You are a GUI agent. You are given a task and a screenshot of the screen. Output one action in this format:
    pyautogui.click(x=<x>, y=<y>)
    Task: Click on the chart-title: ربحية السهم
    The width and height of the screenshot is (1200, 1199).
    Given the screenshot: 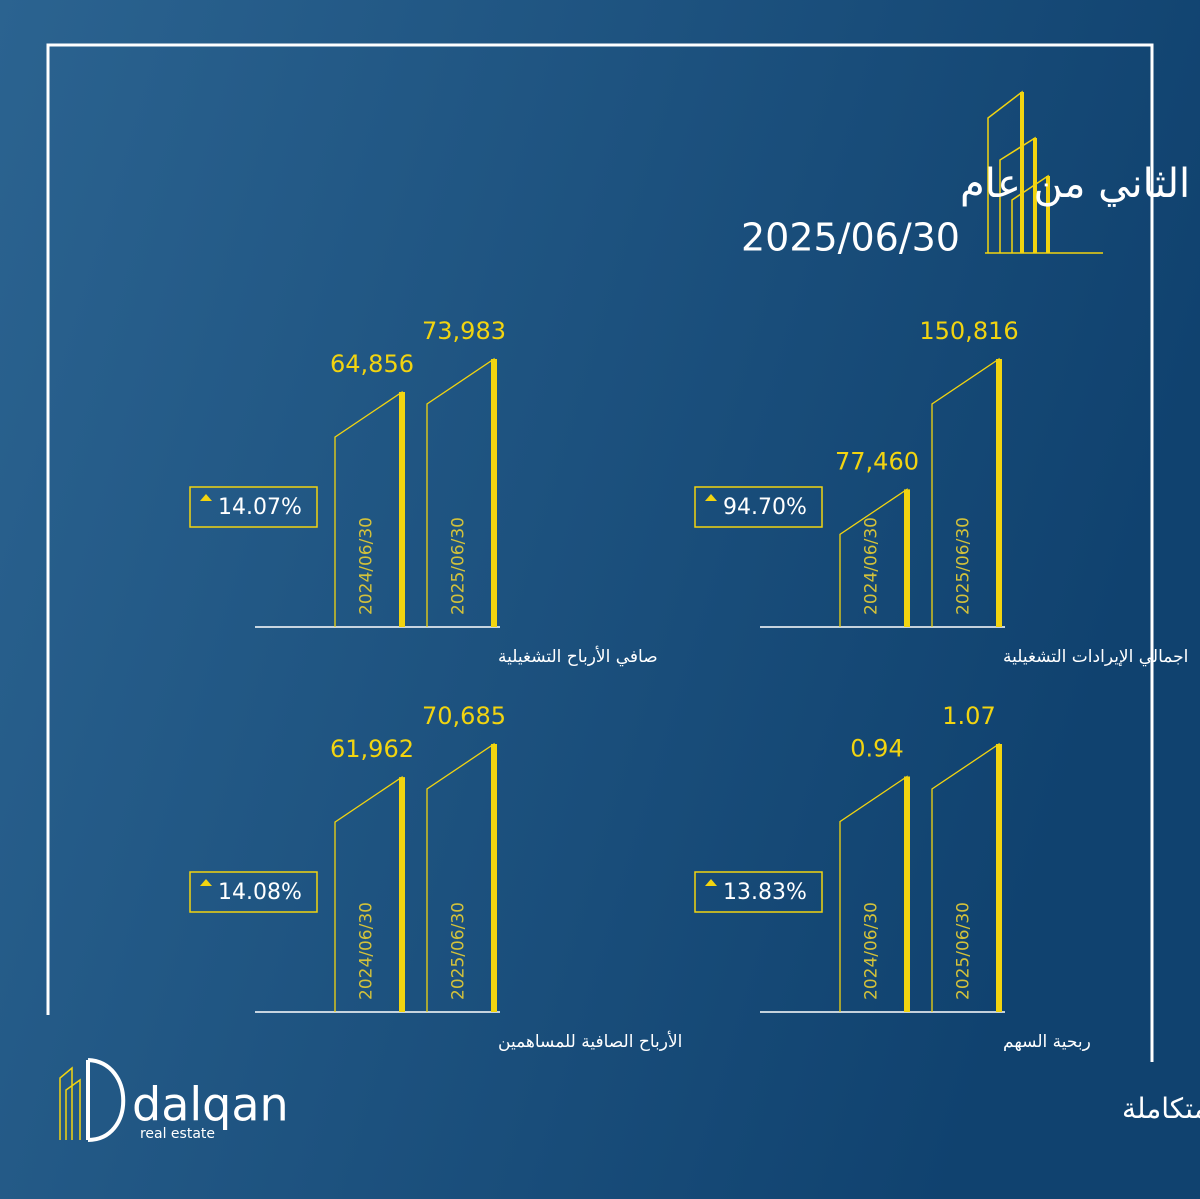 What is the action you would take?
    pyautogui.click(x=1047, y=1042)
    